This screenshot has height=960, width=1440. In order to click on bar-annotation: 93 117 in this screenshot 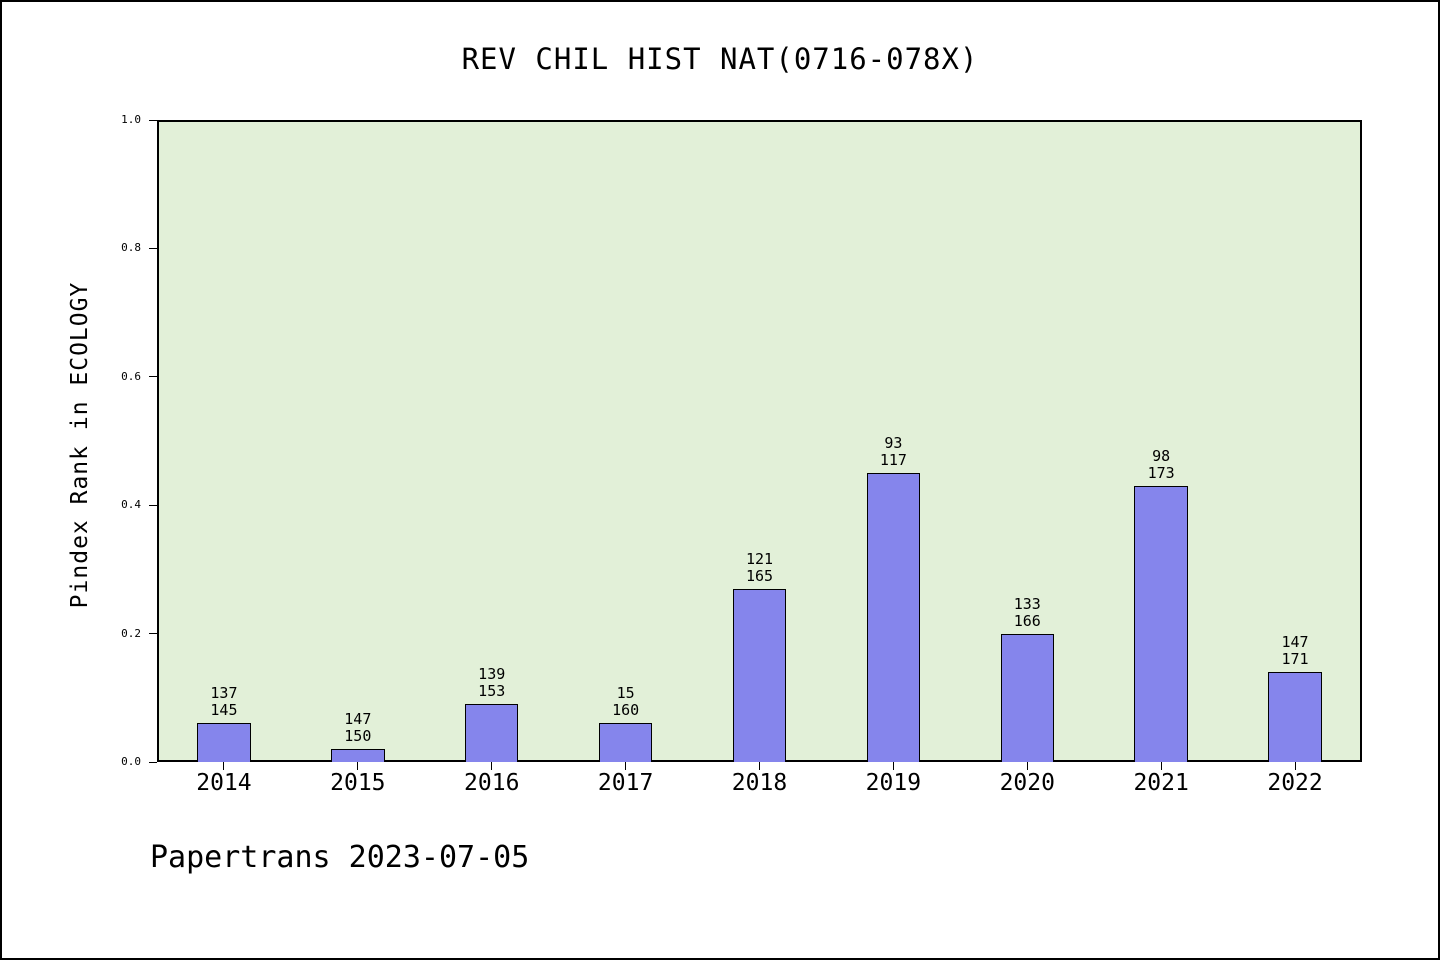, I will do `click(893, 452)`.